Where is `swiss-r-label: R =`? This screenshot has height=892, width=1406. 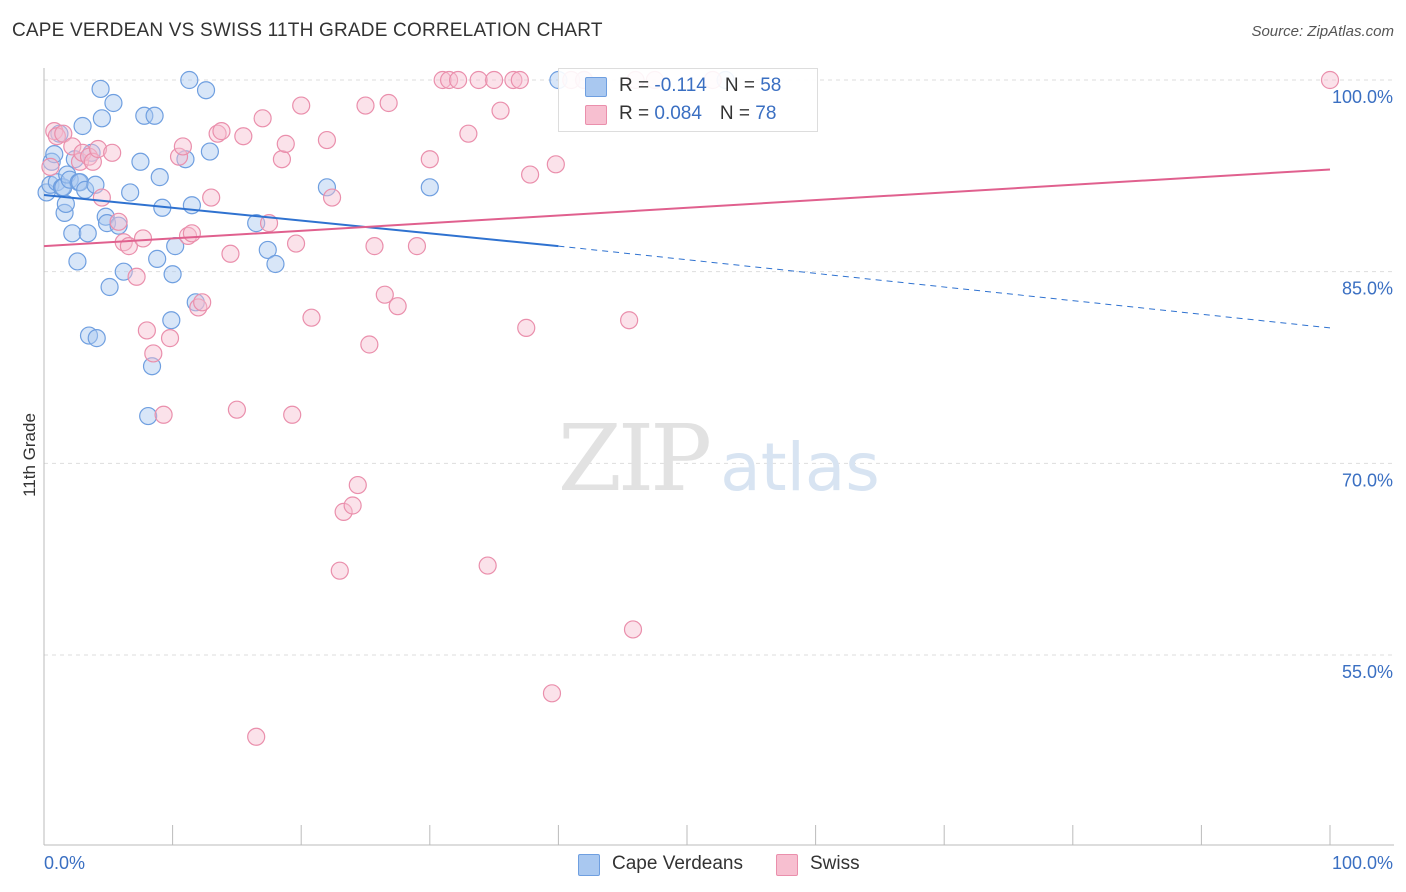
swiss-r-label: R = is located at coordinates (637, 113).